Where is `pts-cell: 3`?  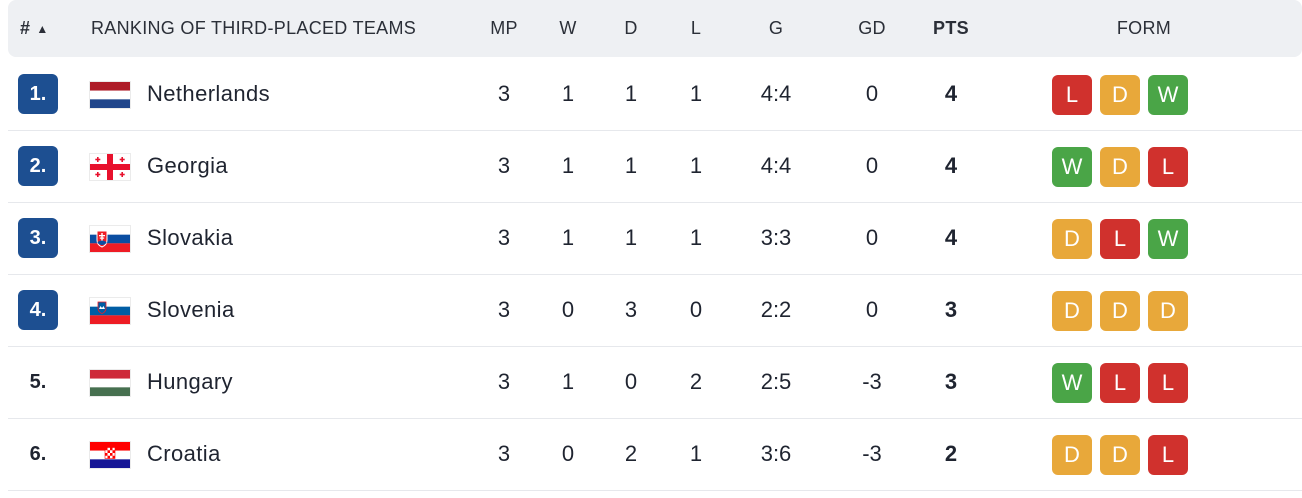 pts-cell: 3 is located at coordinates (951, 309).